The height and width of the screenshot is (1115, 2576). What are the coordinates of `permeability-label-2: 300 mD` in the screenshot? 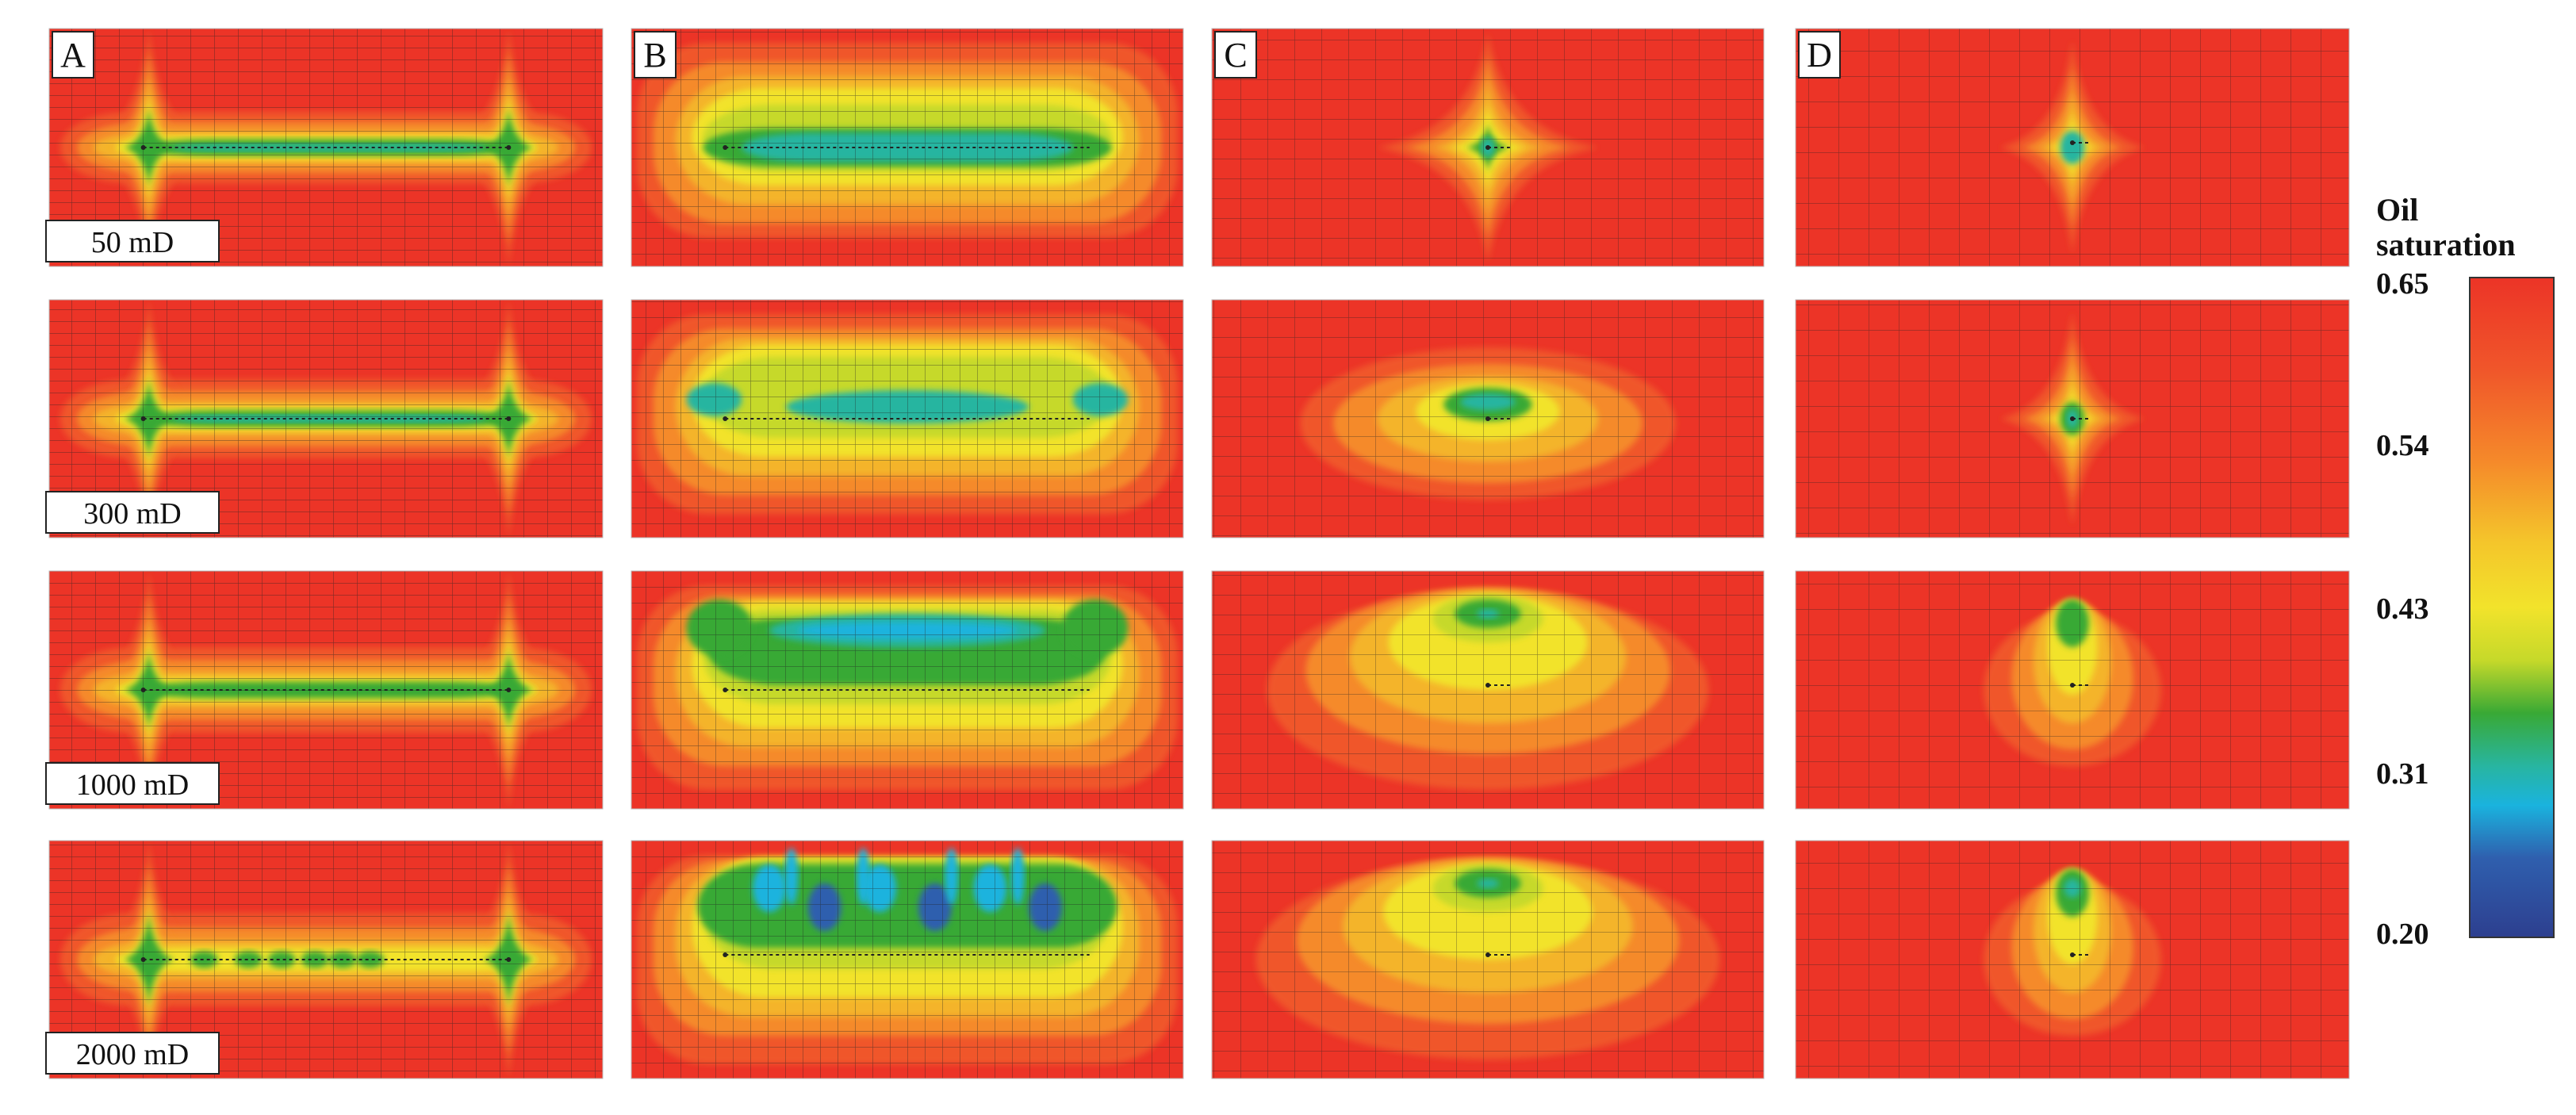 It's located at (132, 512).